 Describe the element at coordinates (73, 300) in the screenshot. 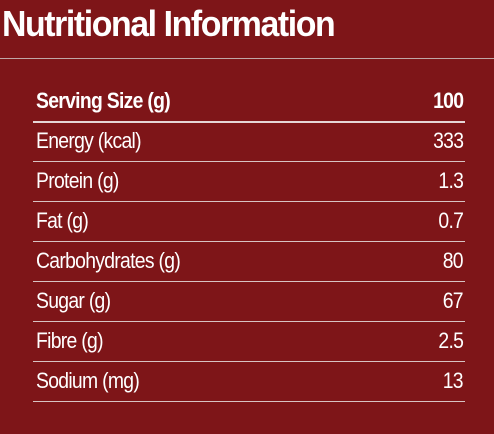

I see `nutrient-label-sugar: Sugar (g)` at that location.